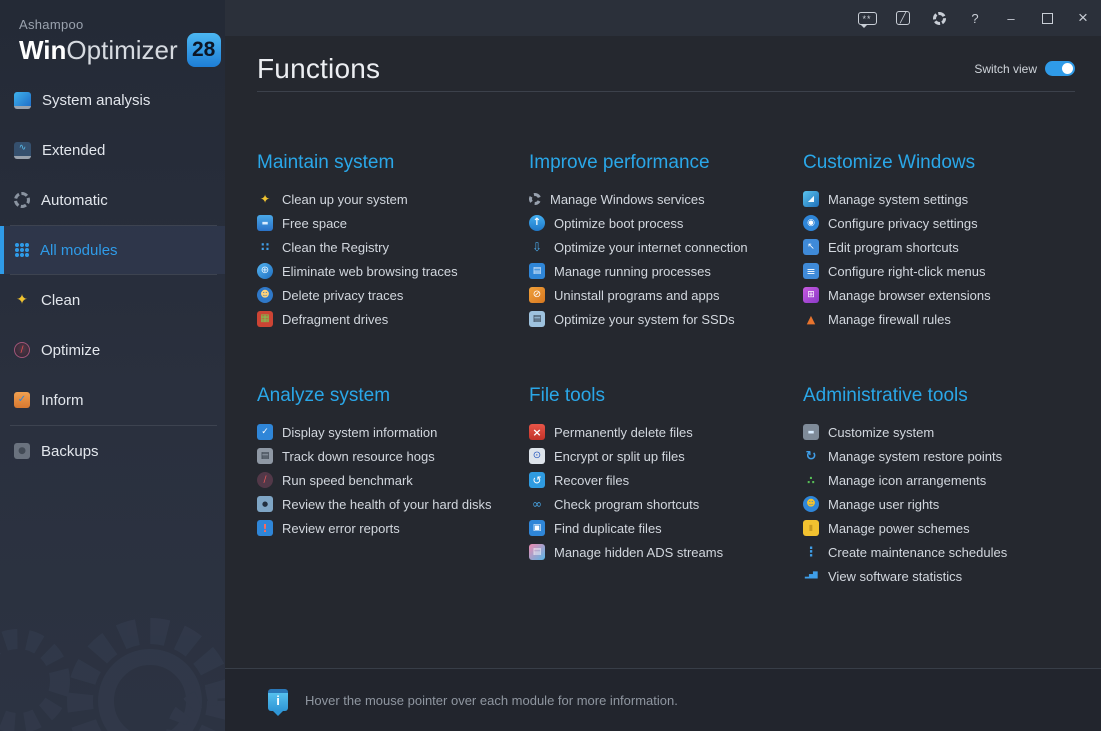  I want to click on boot-up-icon: ↑, so click(537, 223).